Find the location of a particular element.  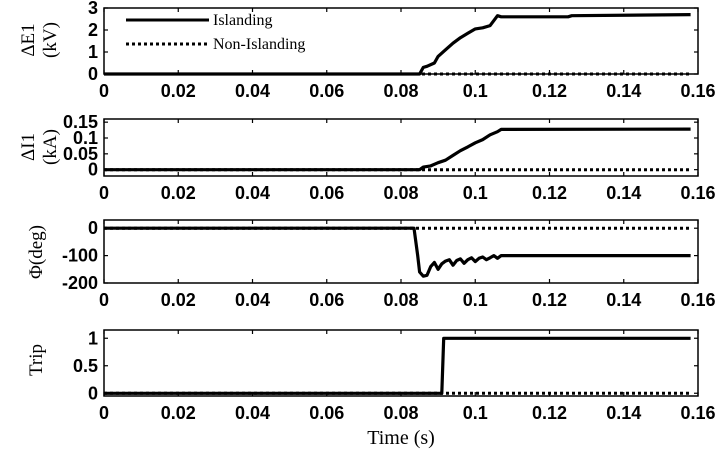

y-axis-label-line: (kA) is located at coordinates (50, 147).